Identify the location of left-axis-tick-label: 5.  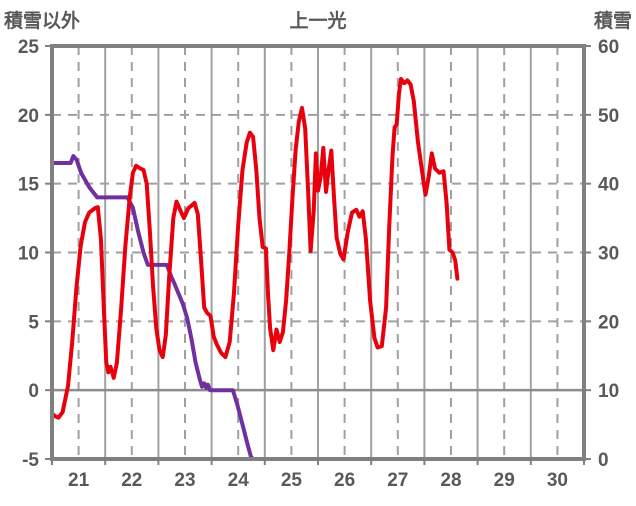
(33, 322).